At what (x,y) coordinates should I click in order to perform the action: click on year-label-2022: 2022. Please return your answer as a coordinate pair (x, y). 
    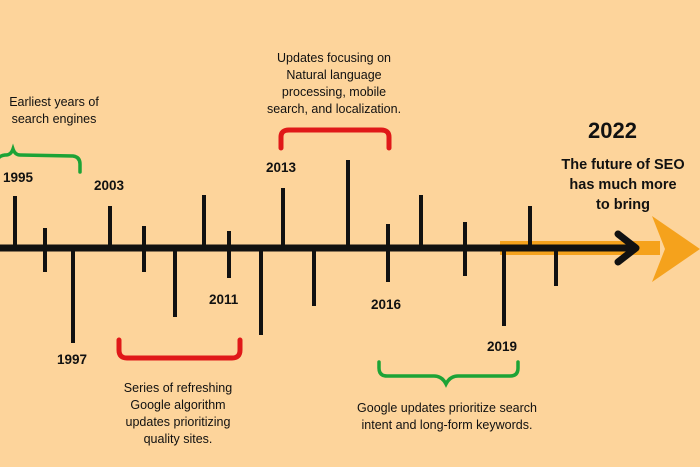
    Looking at the image, I should click on (612, 130).